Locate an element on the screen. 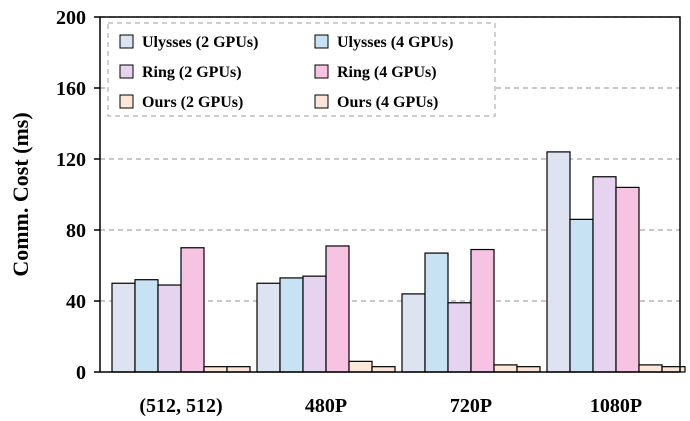 The height and width of the screenshot is (421, 690). y-tick-label: 0 is located at coordinates (81, 373).